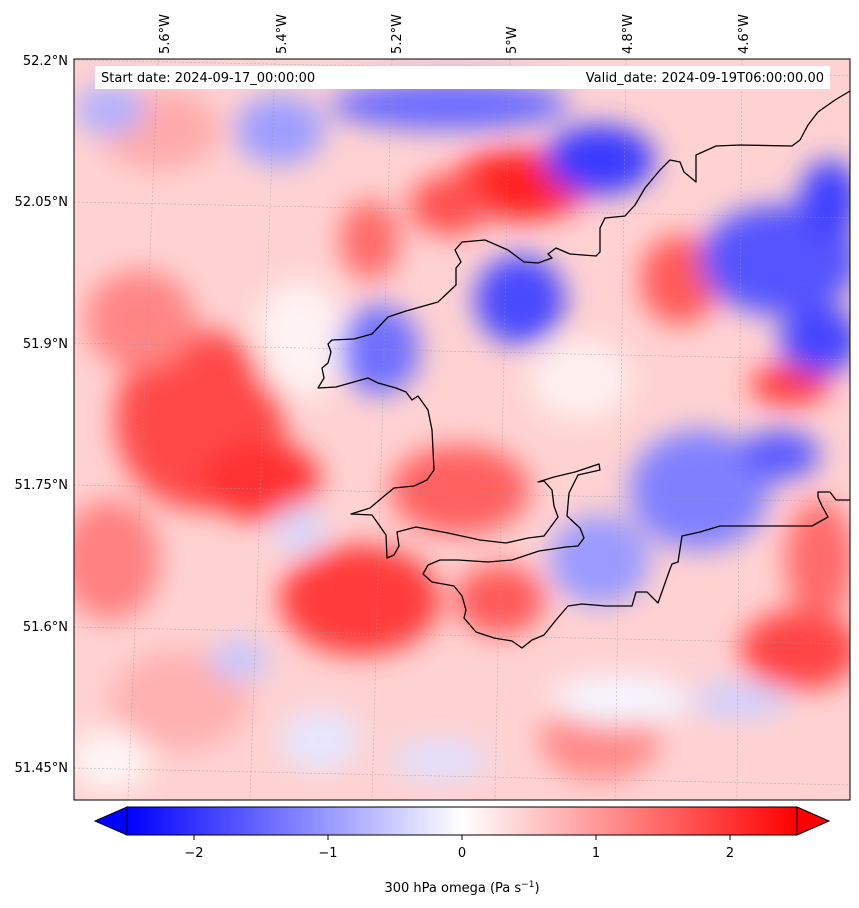 Image resolution: width=859 pixels, height=908 pixels. I want to click on colorbar-tick: −1, so click(327, 853).